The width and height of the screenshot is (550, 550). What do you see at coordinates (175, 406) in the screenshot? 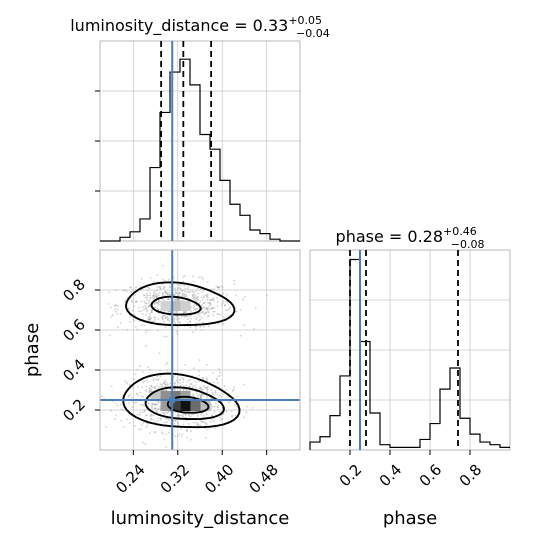
I see `density-cell` at bounding box center [175, 406].